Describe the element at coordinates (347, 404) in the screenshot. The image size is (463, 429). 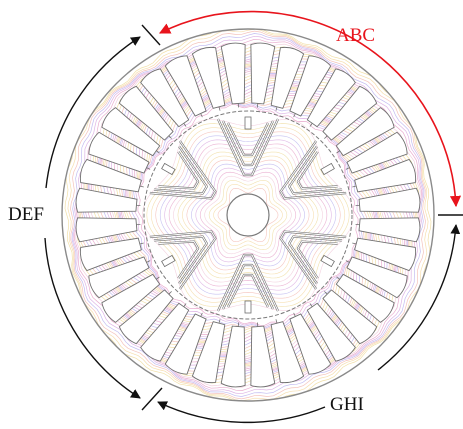
I see `label-ghi: GHI` at that location.